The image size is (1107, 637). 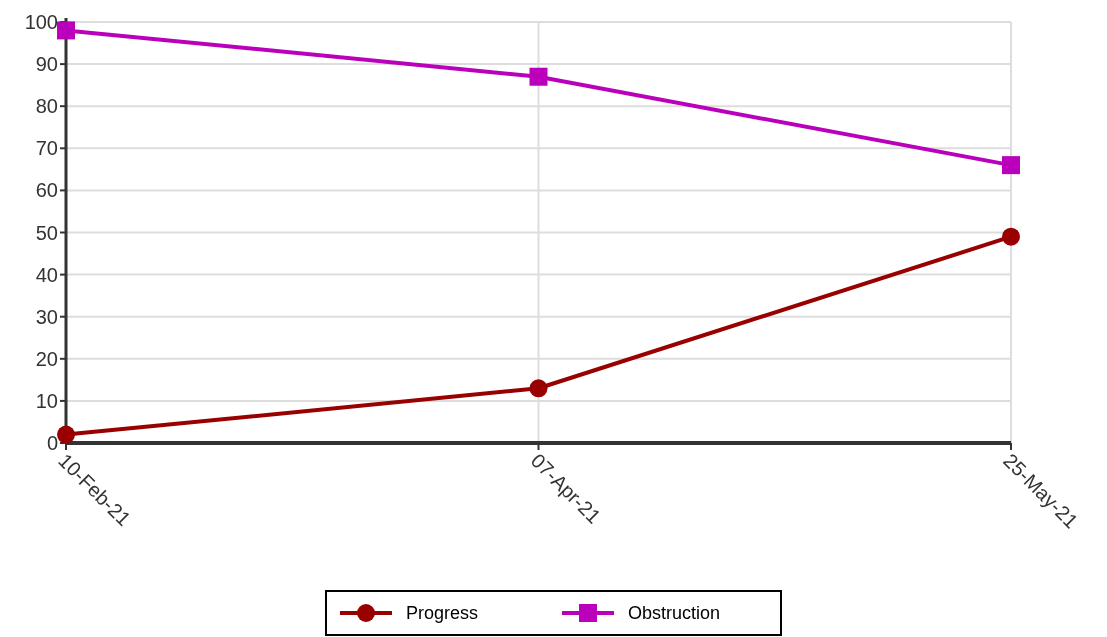 I want to click on y-tick-label: 100, so click(x=41, y=22).